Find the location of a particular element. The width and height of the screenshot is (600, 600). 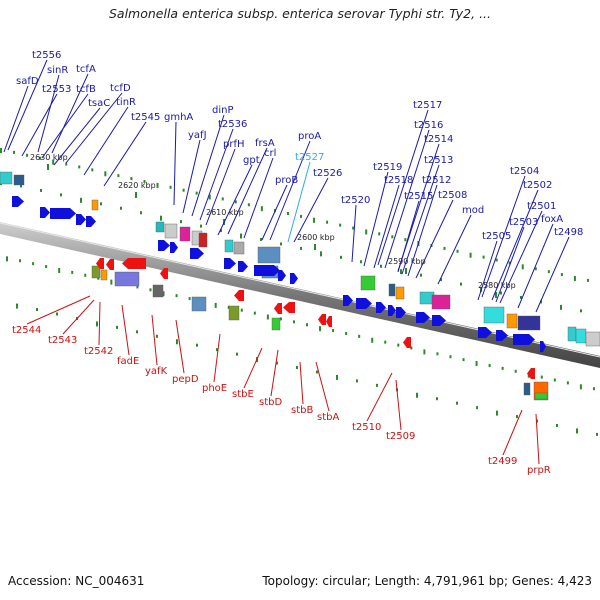

gene-label-t2545: t2545 is located at coordinates (145, 117).